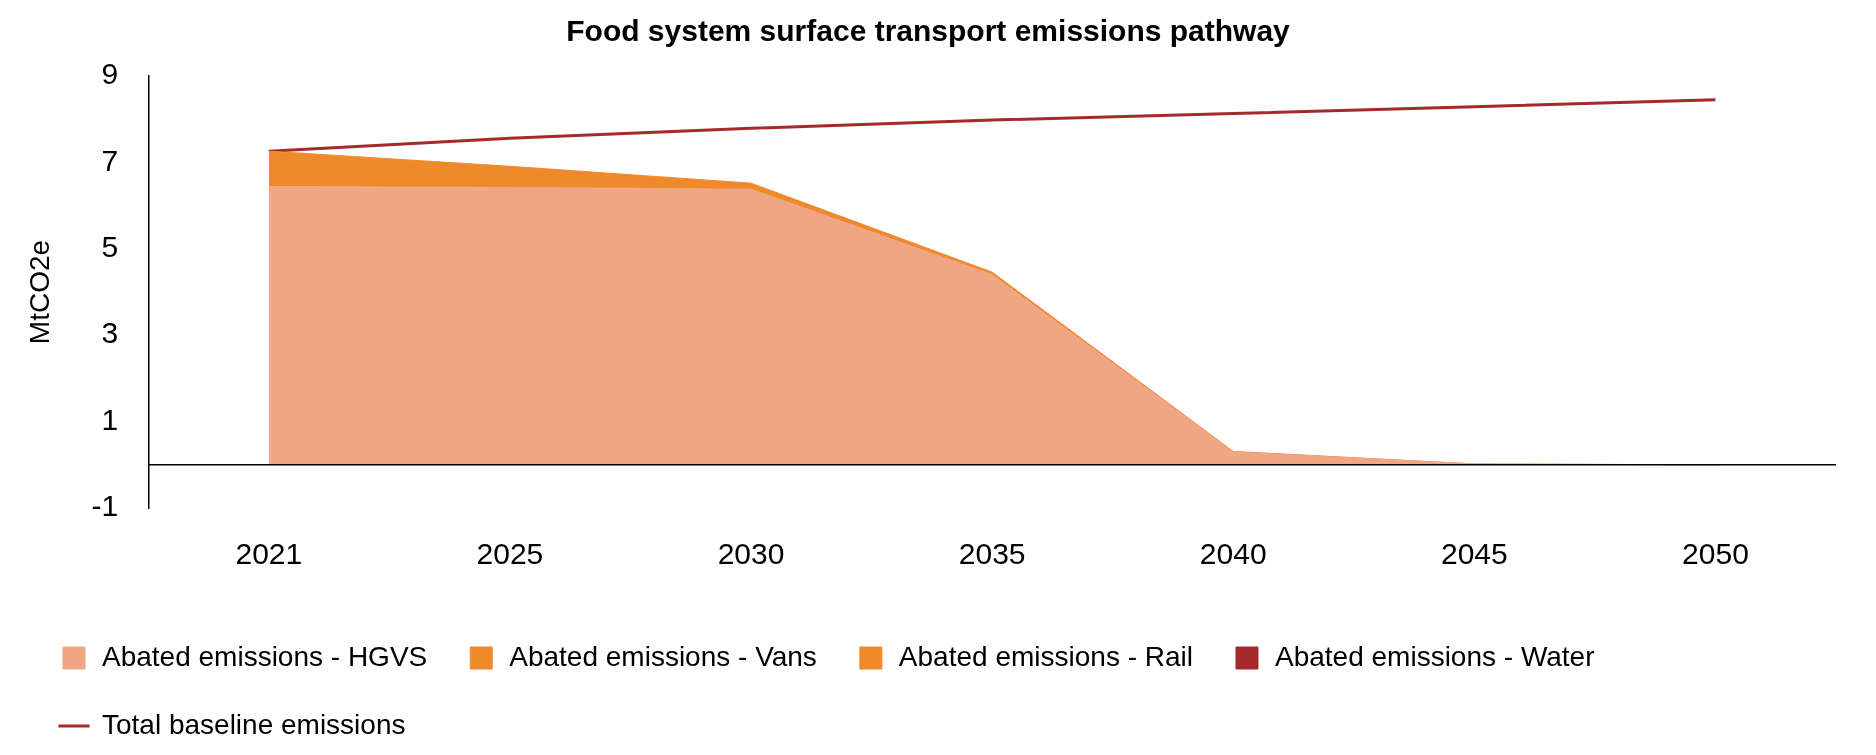 This screenshot has height=755, width=1876. What do you see at coordinates (928, 31) in the screenshot?
I see `chart-title: Food system surface transport emissions pathway` at bounding box center [928, 31].